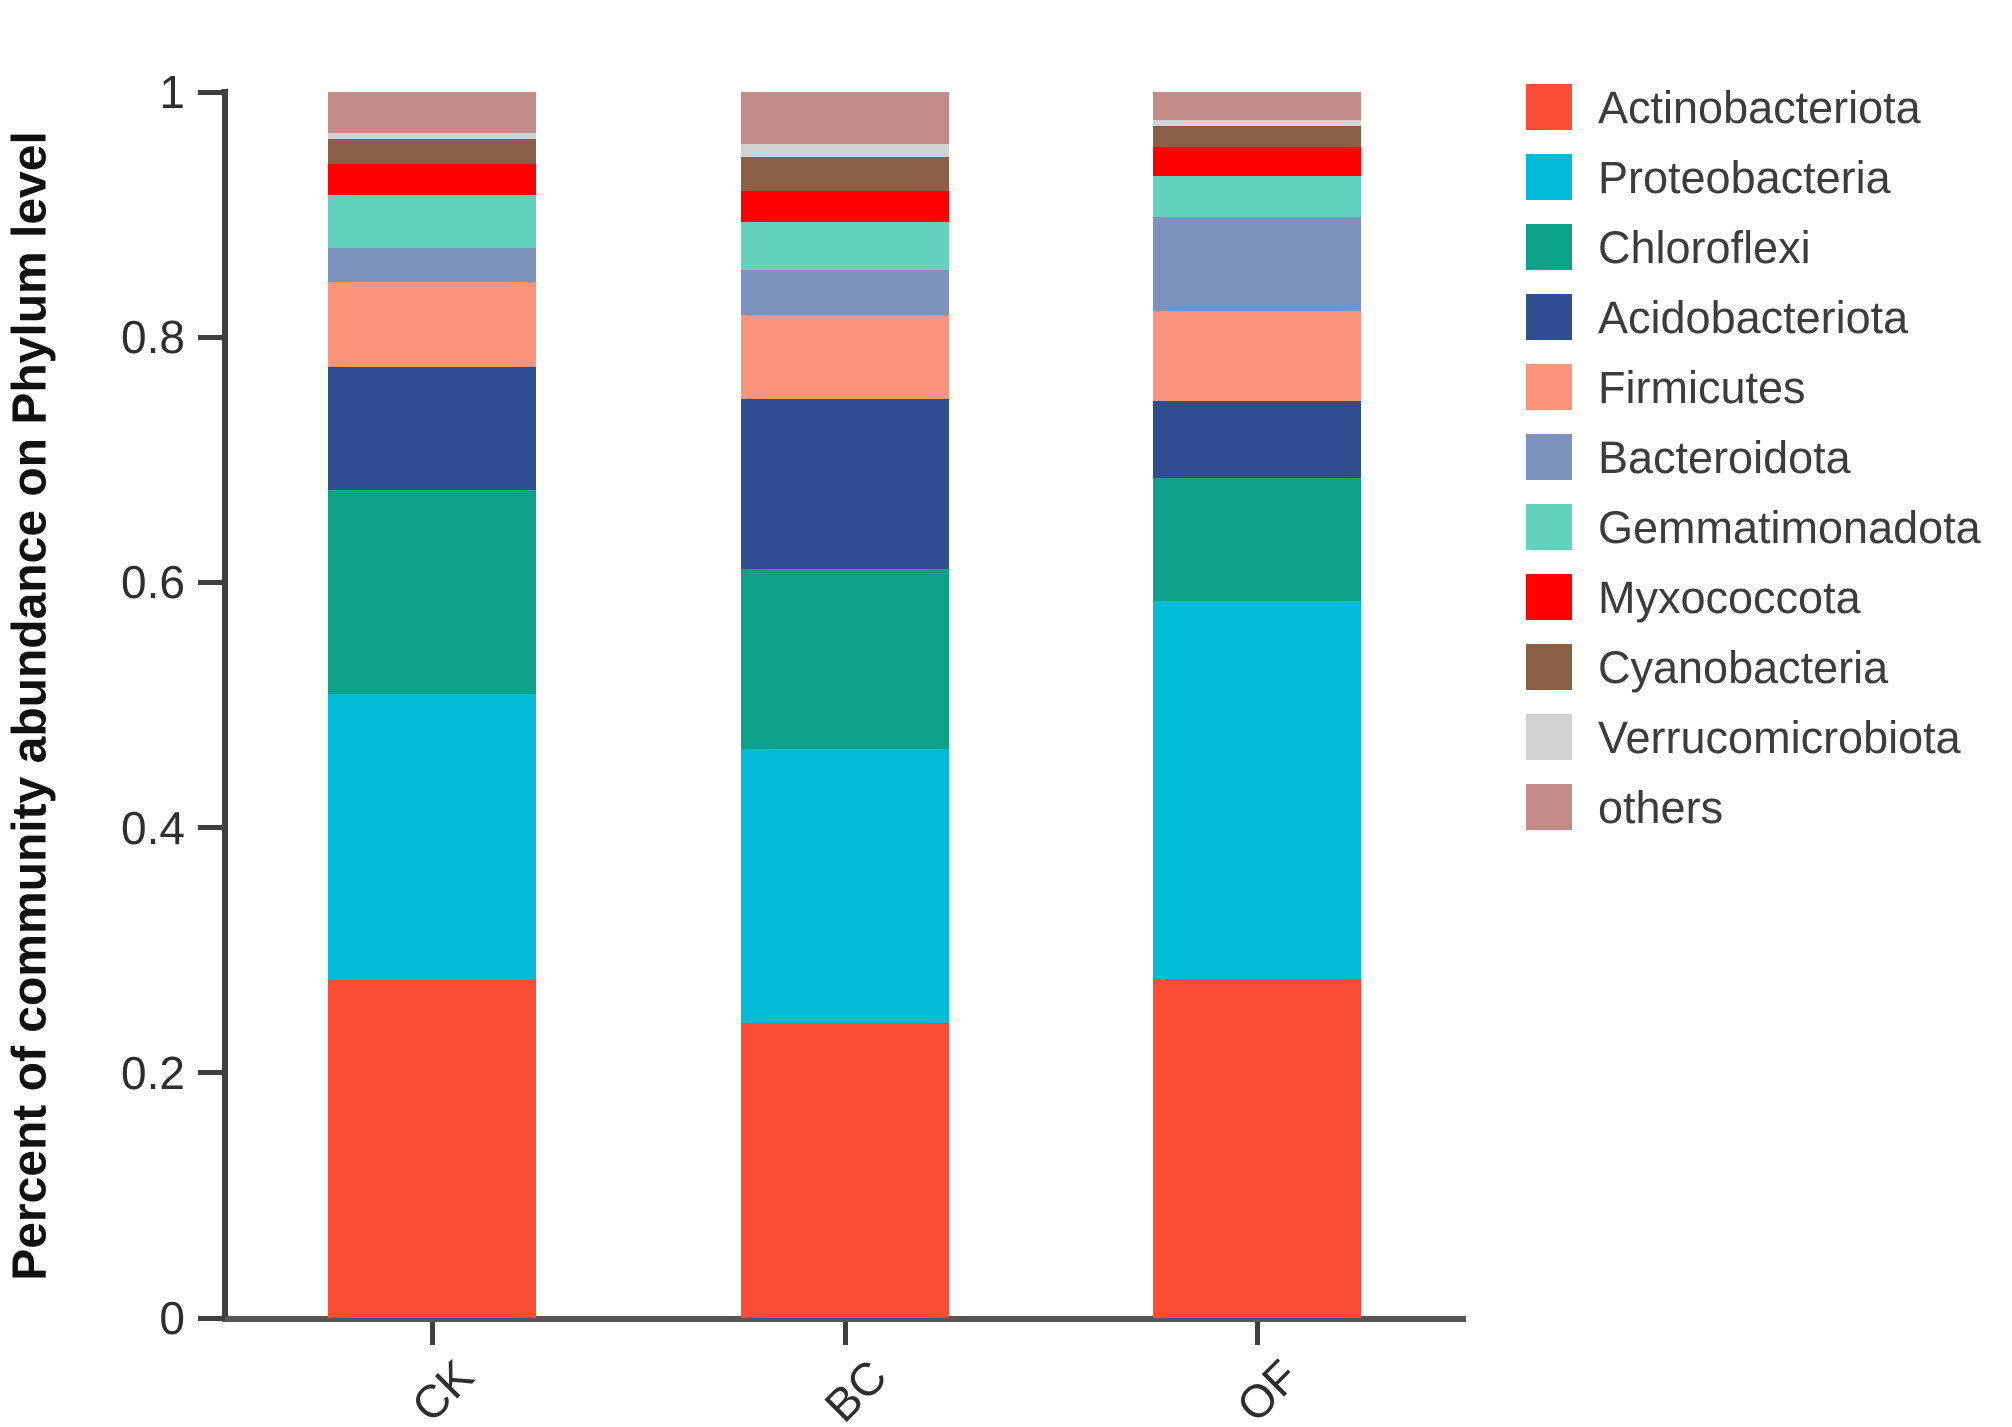 This screenshot has height=1427, width=2012. What do you see at coordinates (1744, 177) in the screenshot?
I see `legend-label: Proteobacteria` at bounding box center [1744, 177].